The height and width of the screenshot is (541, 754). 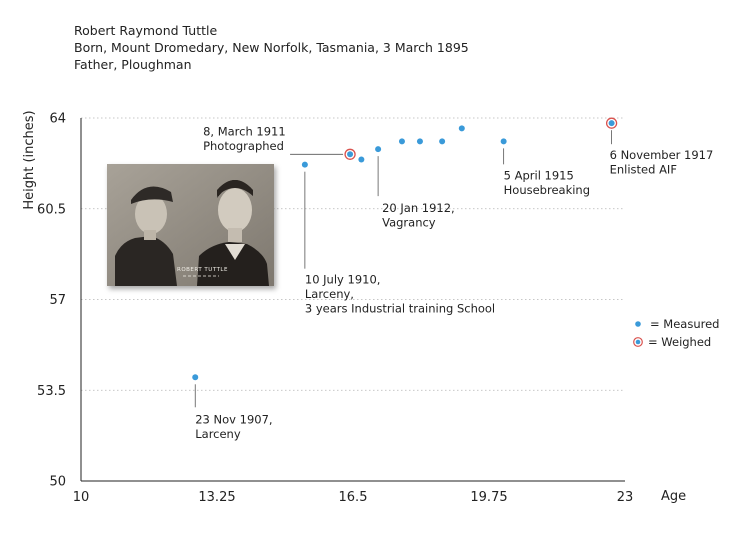 What do you see at coordinates (547, 190) in the screenshot?
I see `annotation-text: Housebreaking` at bounding box center [547, 190].